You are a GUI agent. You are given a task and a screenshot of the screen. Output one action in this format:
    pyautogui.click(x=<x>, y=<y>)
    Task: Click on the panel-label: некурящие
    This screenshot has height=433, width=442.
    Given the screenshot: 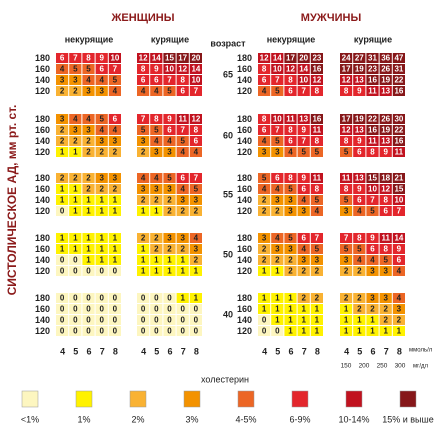 What is the action you would take?
    pyautogui.click(x=89, y=39)
    